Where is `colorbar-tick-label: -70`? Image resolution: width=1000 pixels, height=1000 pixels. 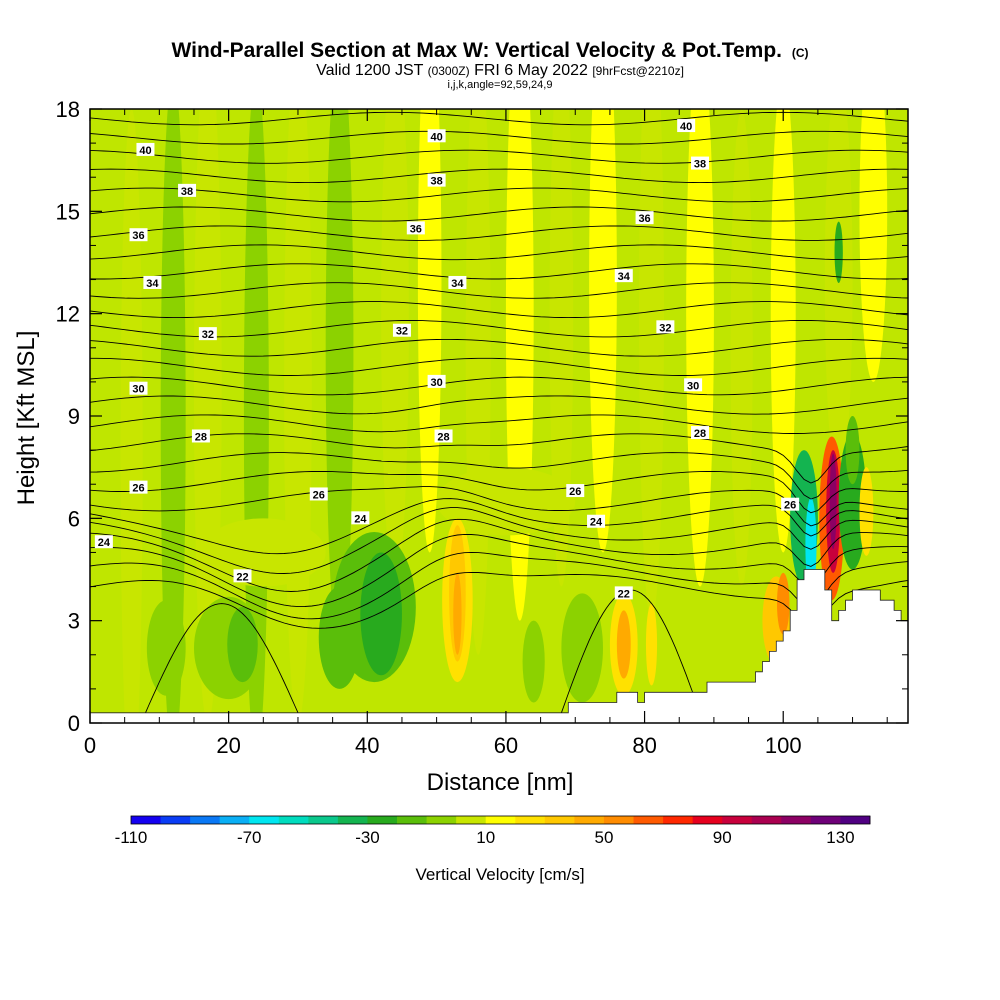 colorbar-tick-label: -70 is located at coordinates (249, 837).